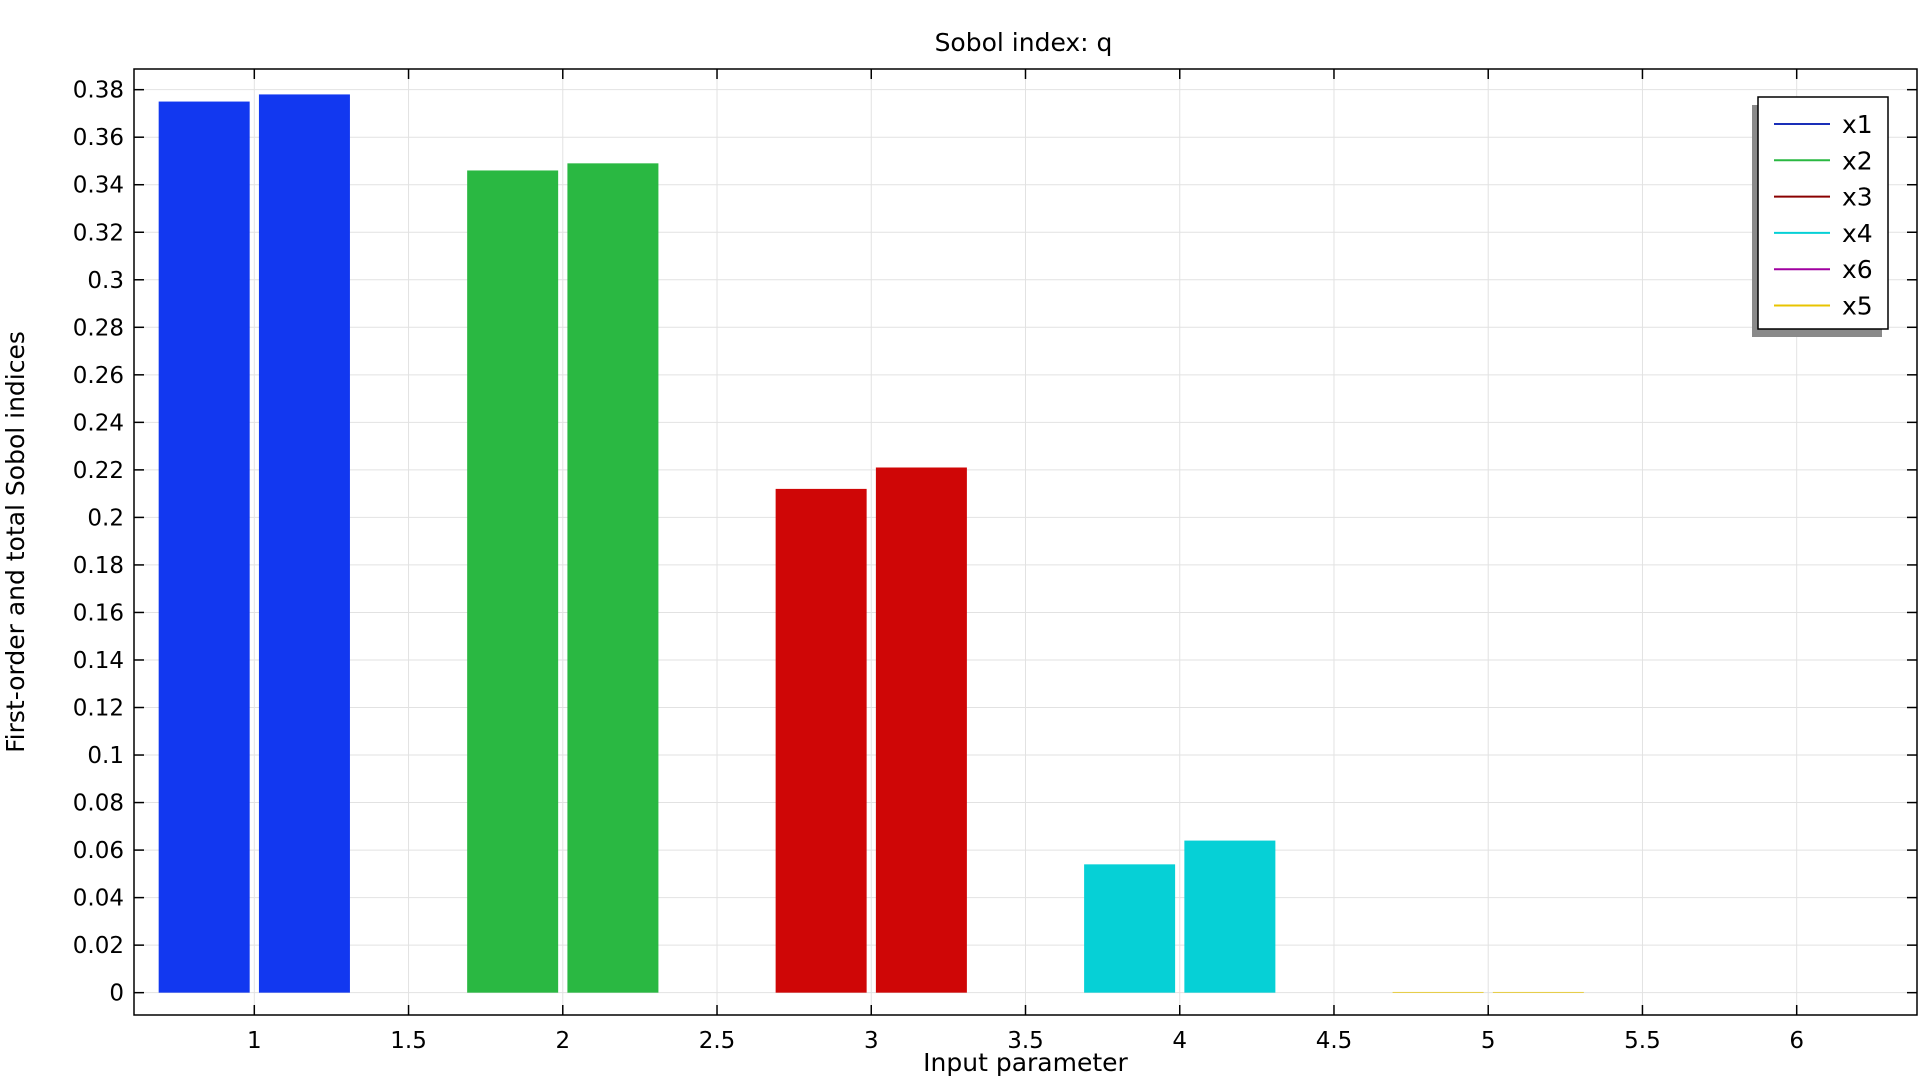 This screenshot has width=1920, height=1080. What do you see at coordinates (1334, 1041) in the screenshot?
I see `x-tick-label: 4.5` at bounding box center [1334, 1041].